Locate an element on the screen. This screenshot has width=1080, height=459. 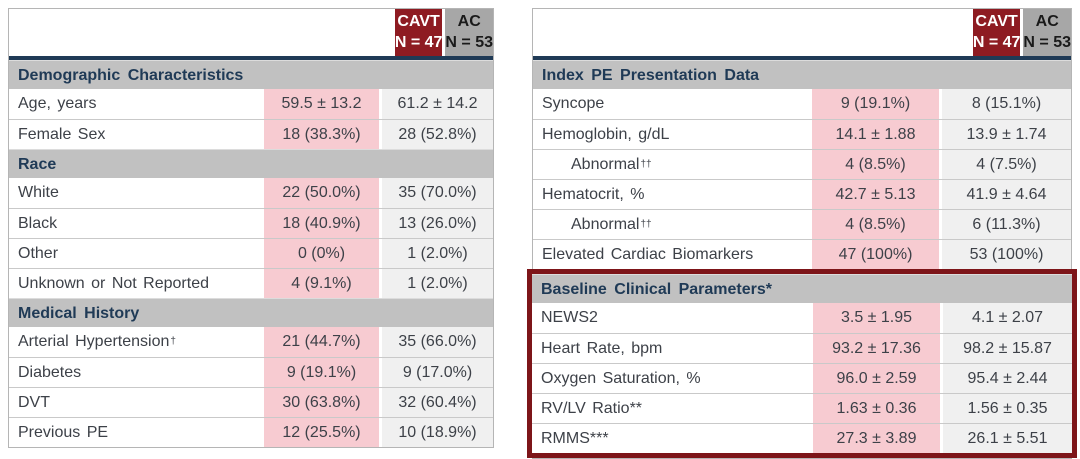
value-ac: 32 (60.4%) is located at coordinates (436, 402).